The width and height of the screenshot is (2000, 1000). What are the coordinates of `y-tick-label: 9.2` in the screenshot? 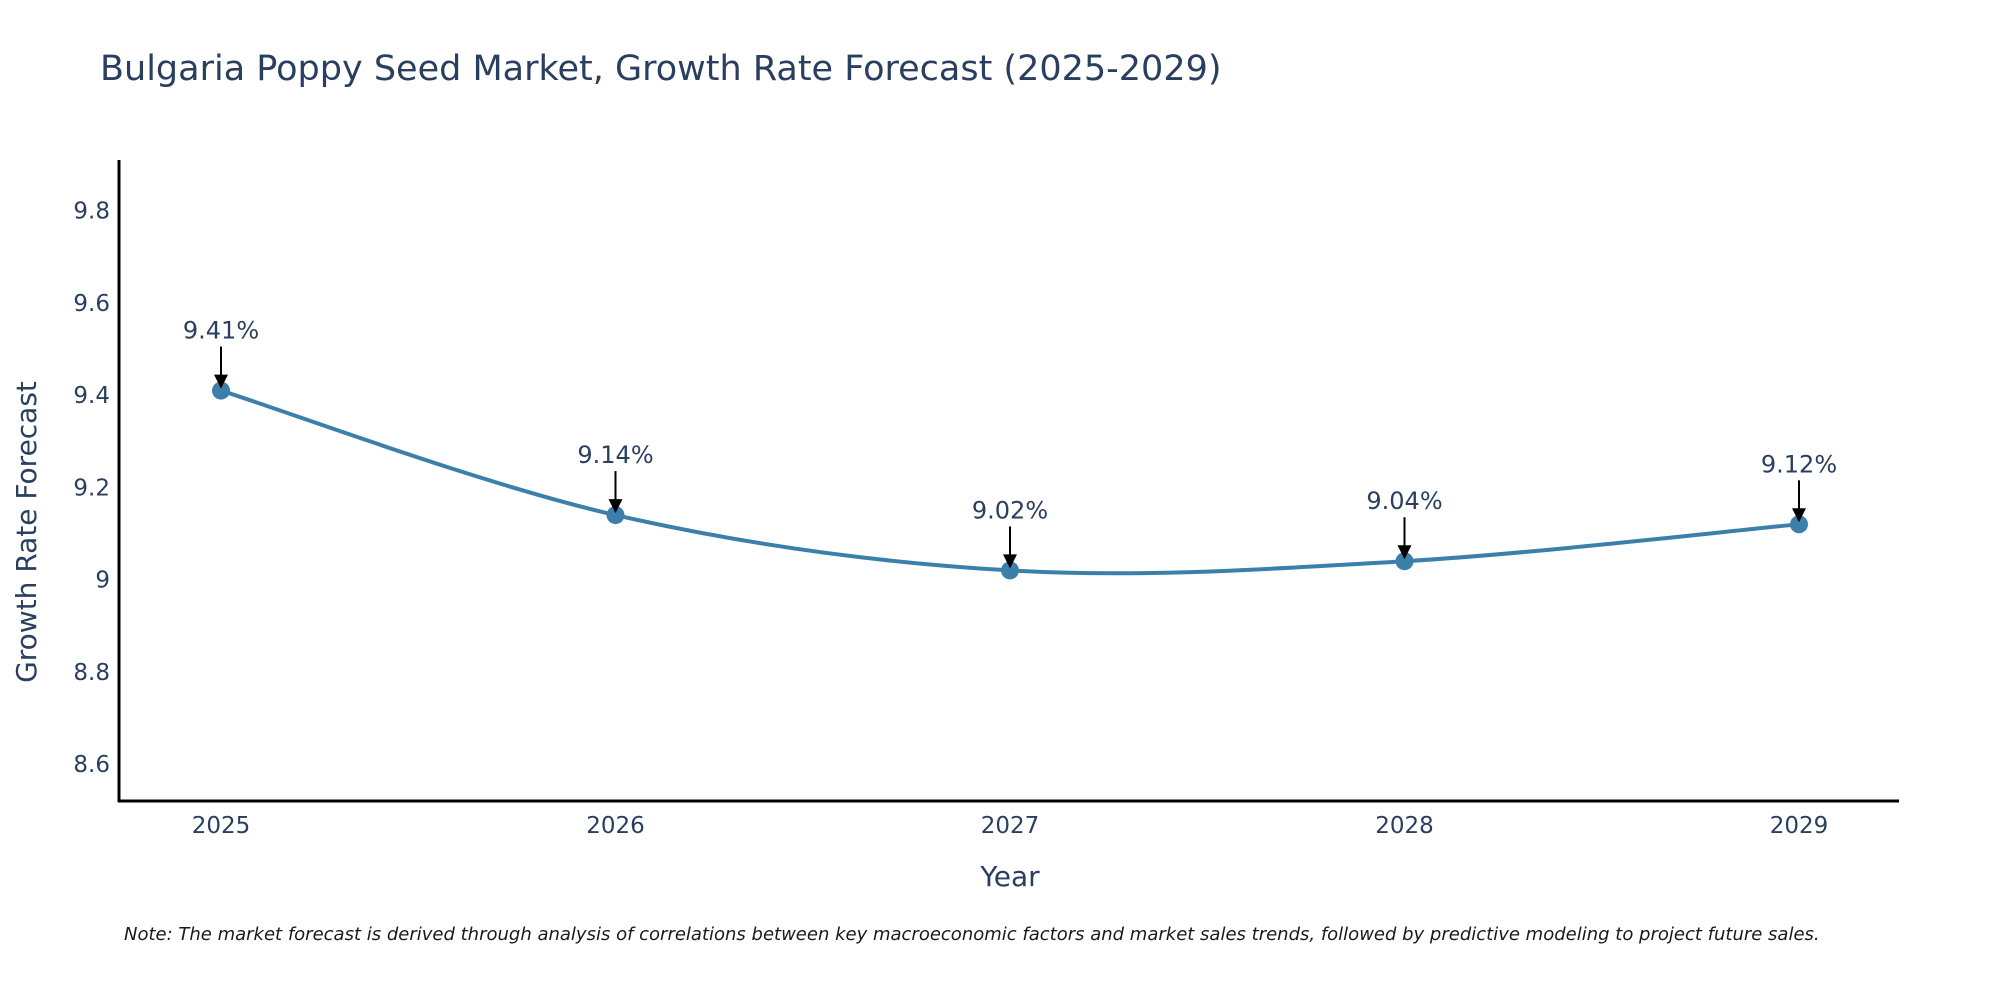 It's located at (91, 488).